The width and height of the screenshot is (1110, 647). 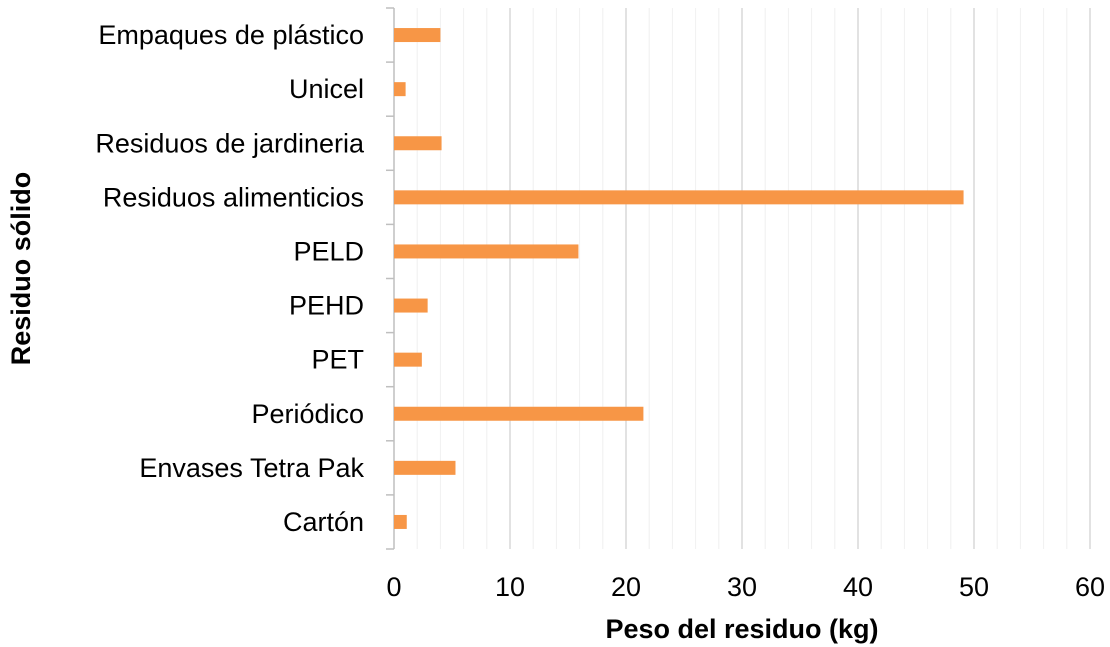 What do you see at coordinates (328, 251) in the screenshot?
I see `category-label: PELD` at bounding box center [328, 251].